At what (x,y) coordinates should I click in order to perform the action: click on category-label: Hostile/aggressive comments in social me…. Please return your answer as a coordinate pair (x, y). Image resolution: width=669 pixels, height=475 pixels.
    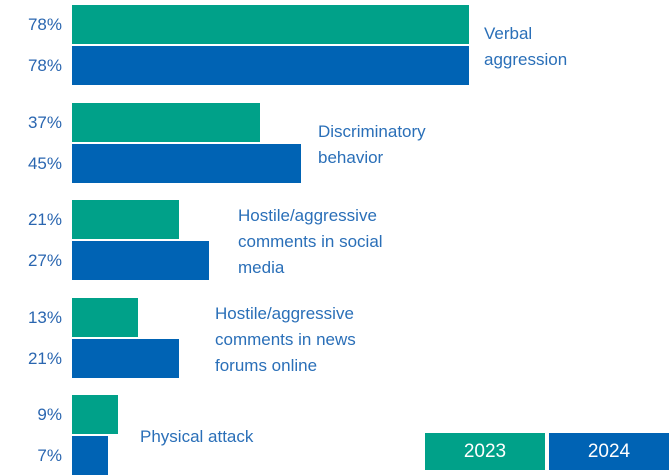
    Looking at the image, I should click on (310, 241).